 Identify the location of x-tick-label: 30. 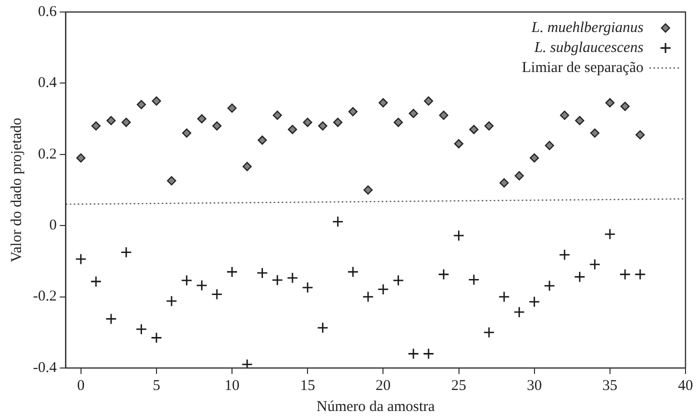
(534, 386).